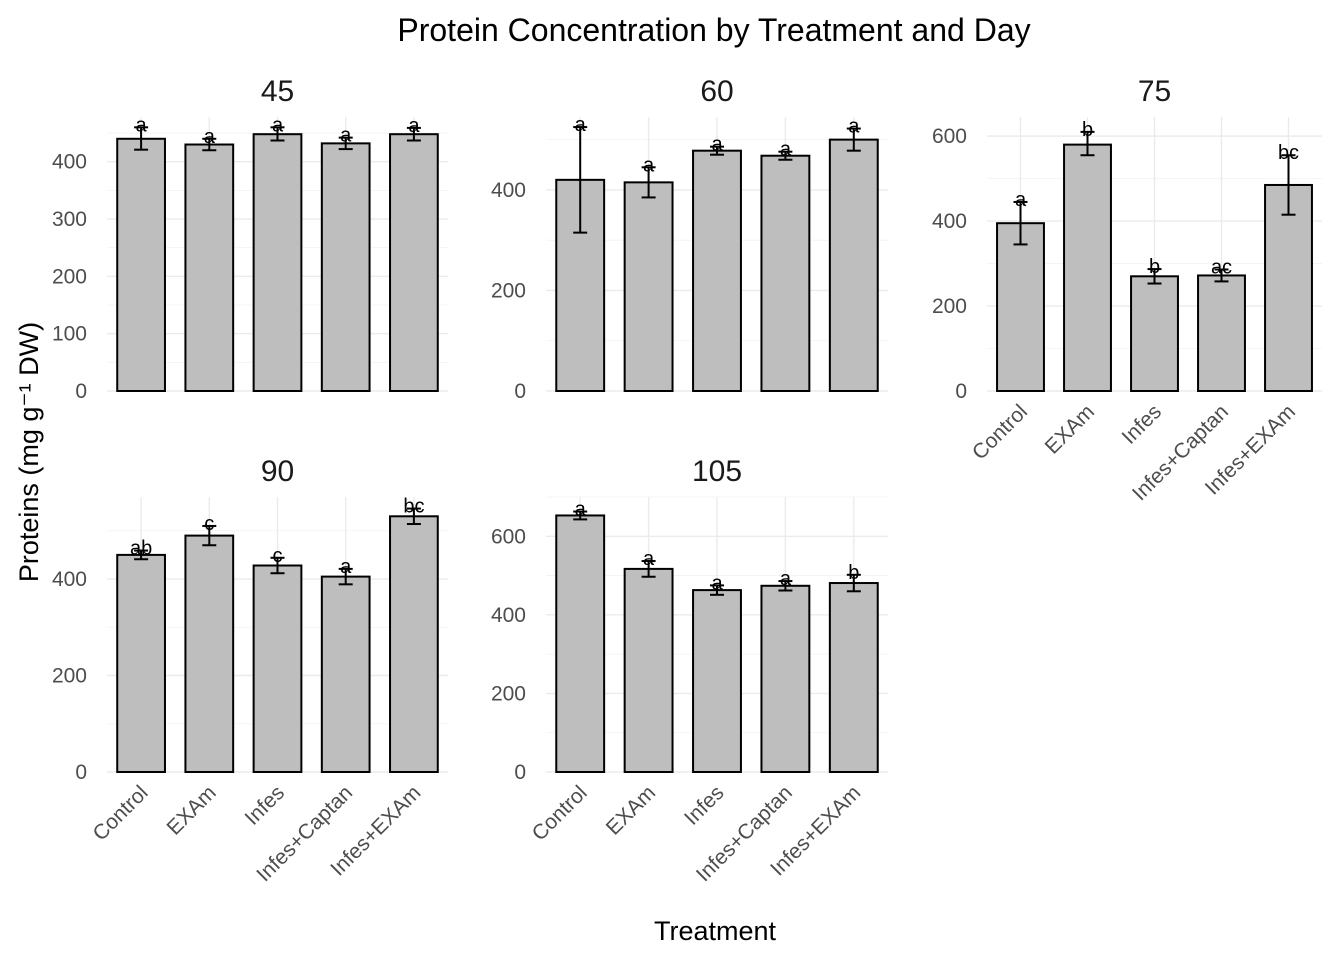  I want to click on y-axis-title: Proteins (mg g⁻¹ DW), so click(29, 452).